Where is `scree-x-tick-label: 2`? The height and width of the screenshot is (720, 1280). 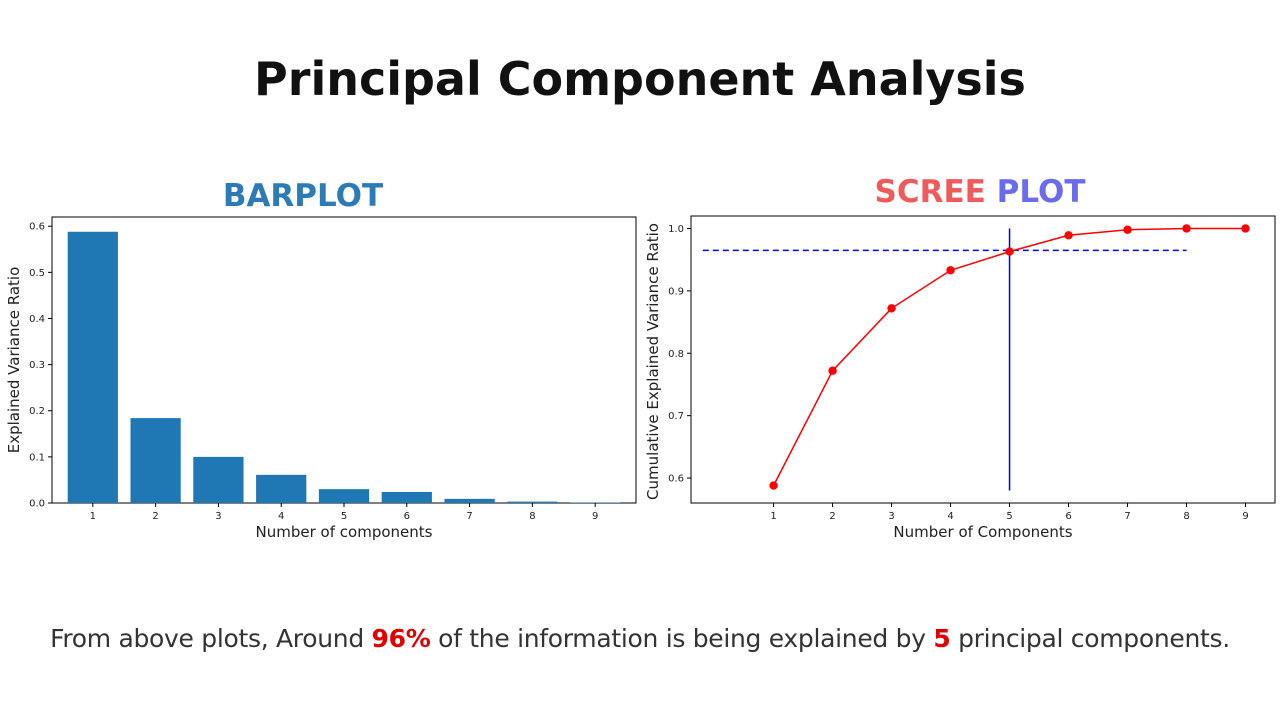 scree-x-tick-label: 2 is located at coordinates (832, 516).